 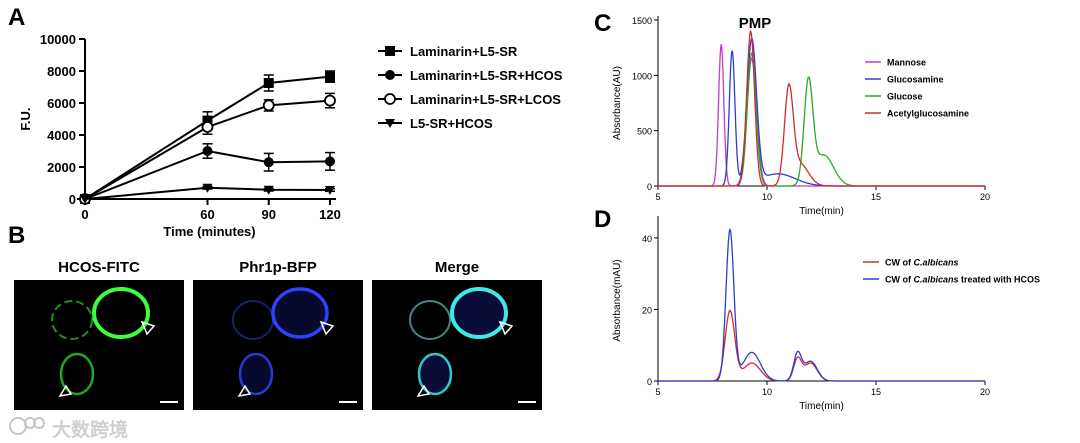 I want to click on micrograph-title-phr1p-bfp: Phr1p-BFP, so click(x=278, y=267).